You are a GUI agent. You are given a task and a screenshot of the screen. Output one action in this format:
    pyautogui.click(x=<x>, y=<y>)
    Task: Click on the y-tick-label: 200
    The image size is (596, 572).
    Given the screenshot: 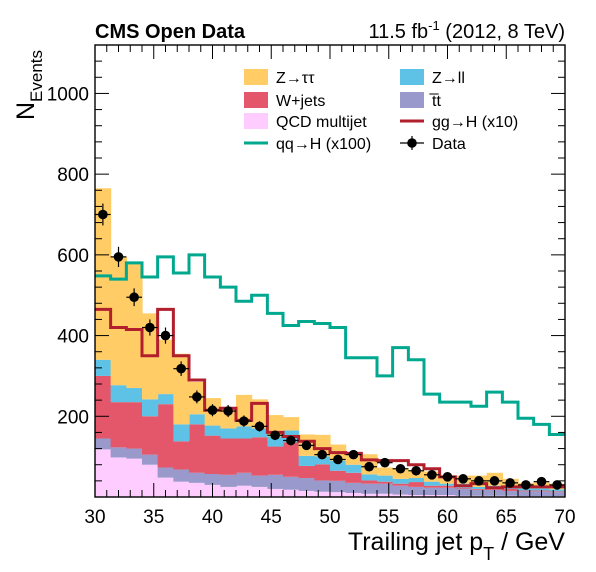 What is the action you would take?
    pyautogui.click(x=73, y=417)
    